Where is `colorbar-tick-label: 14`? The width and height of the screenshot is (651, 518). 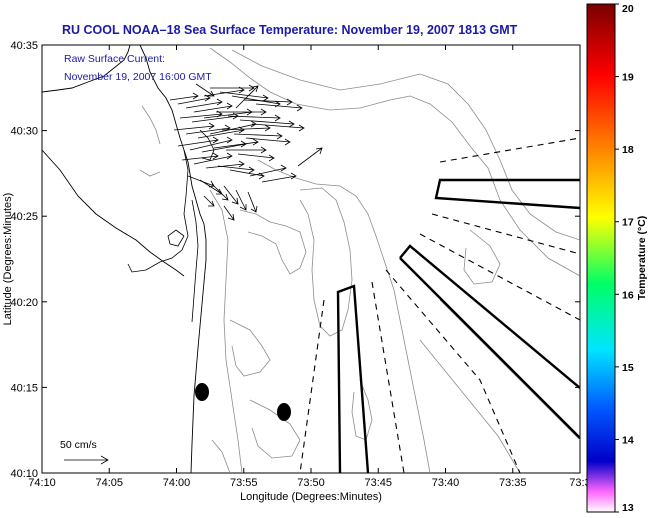 colorbar-tick-label: 14 is located at coordinates (628, 440).